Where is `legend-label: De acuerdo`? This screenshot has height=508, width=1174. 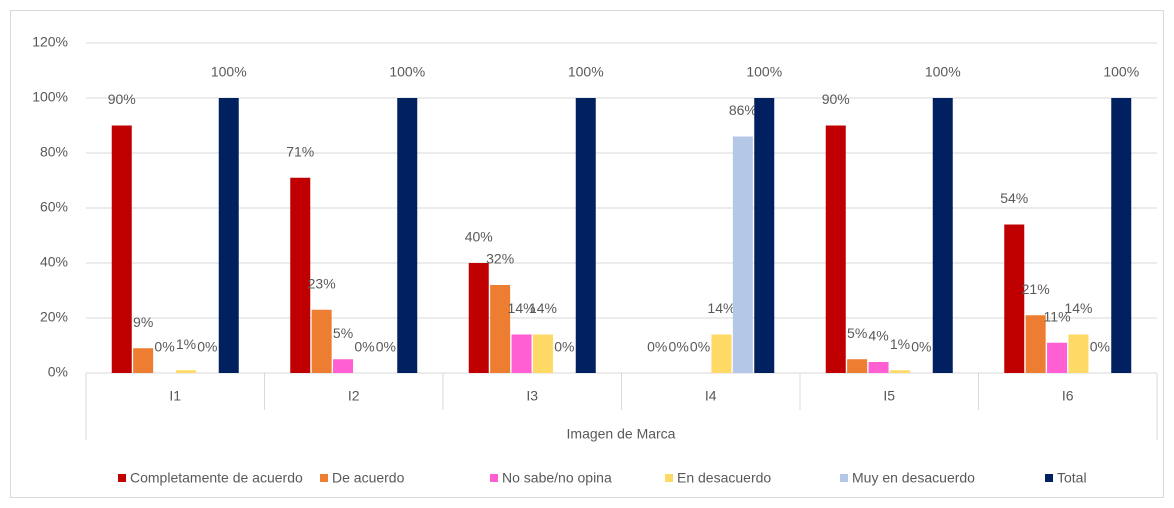
legend-label: De acuerdo is located at coordinates (368, 478).